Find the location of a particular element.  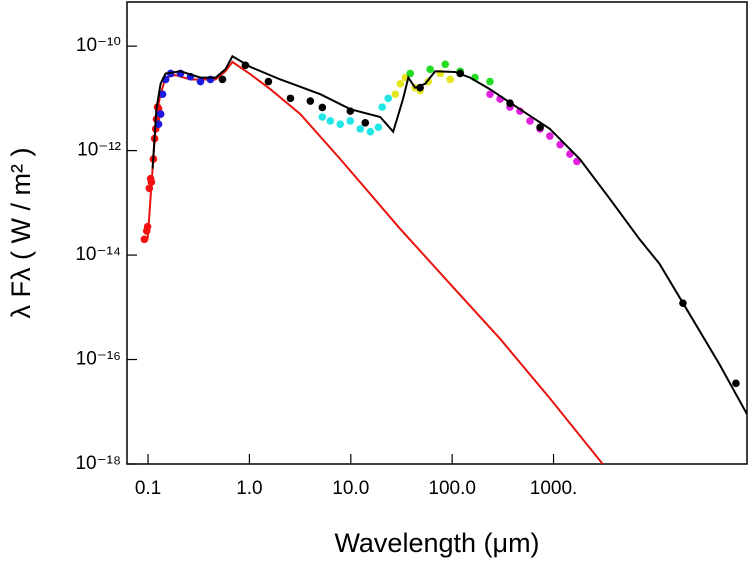

x-tick-label: 1.0 is located at coordinates (249, 488).